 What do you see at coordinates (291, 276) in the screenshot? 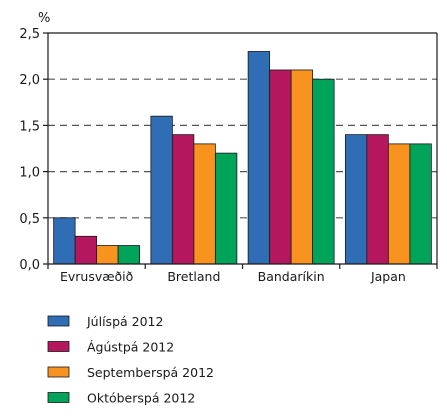
I see `category-label-2: Bandaríkin` at bounding box center [291, 276].